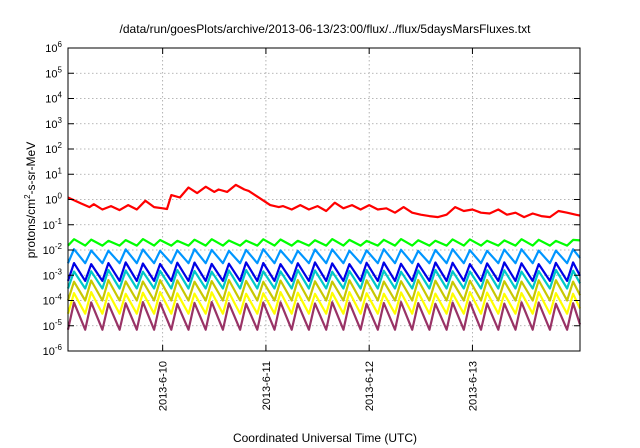 The image size is (640, 448). Describe the element at coordinates (60, 95) in the screenshot. I see `y-tick-exponent: 4` at that location.